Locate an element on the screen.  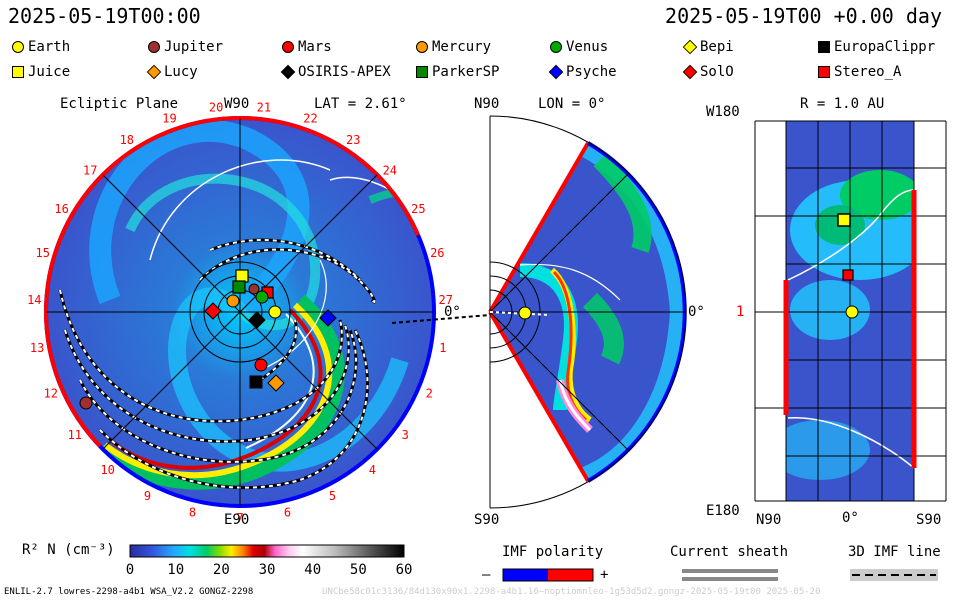
carrington-label: 12 is located at coordinates (51, 394).